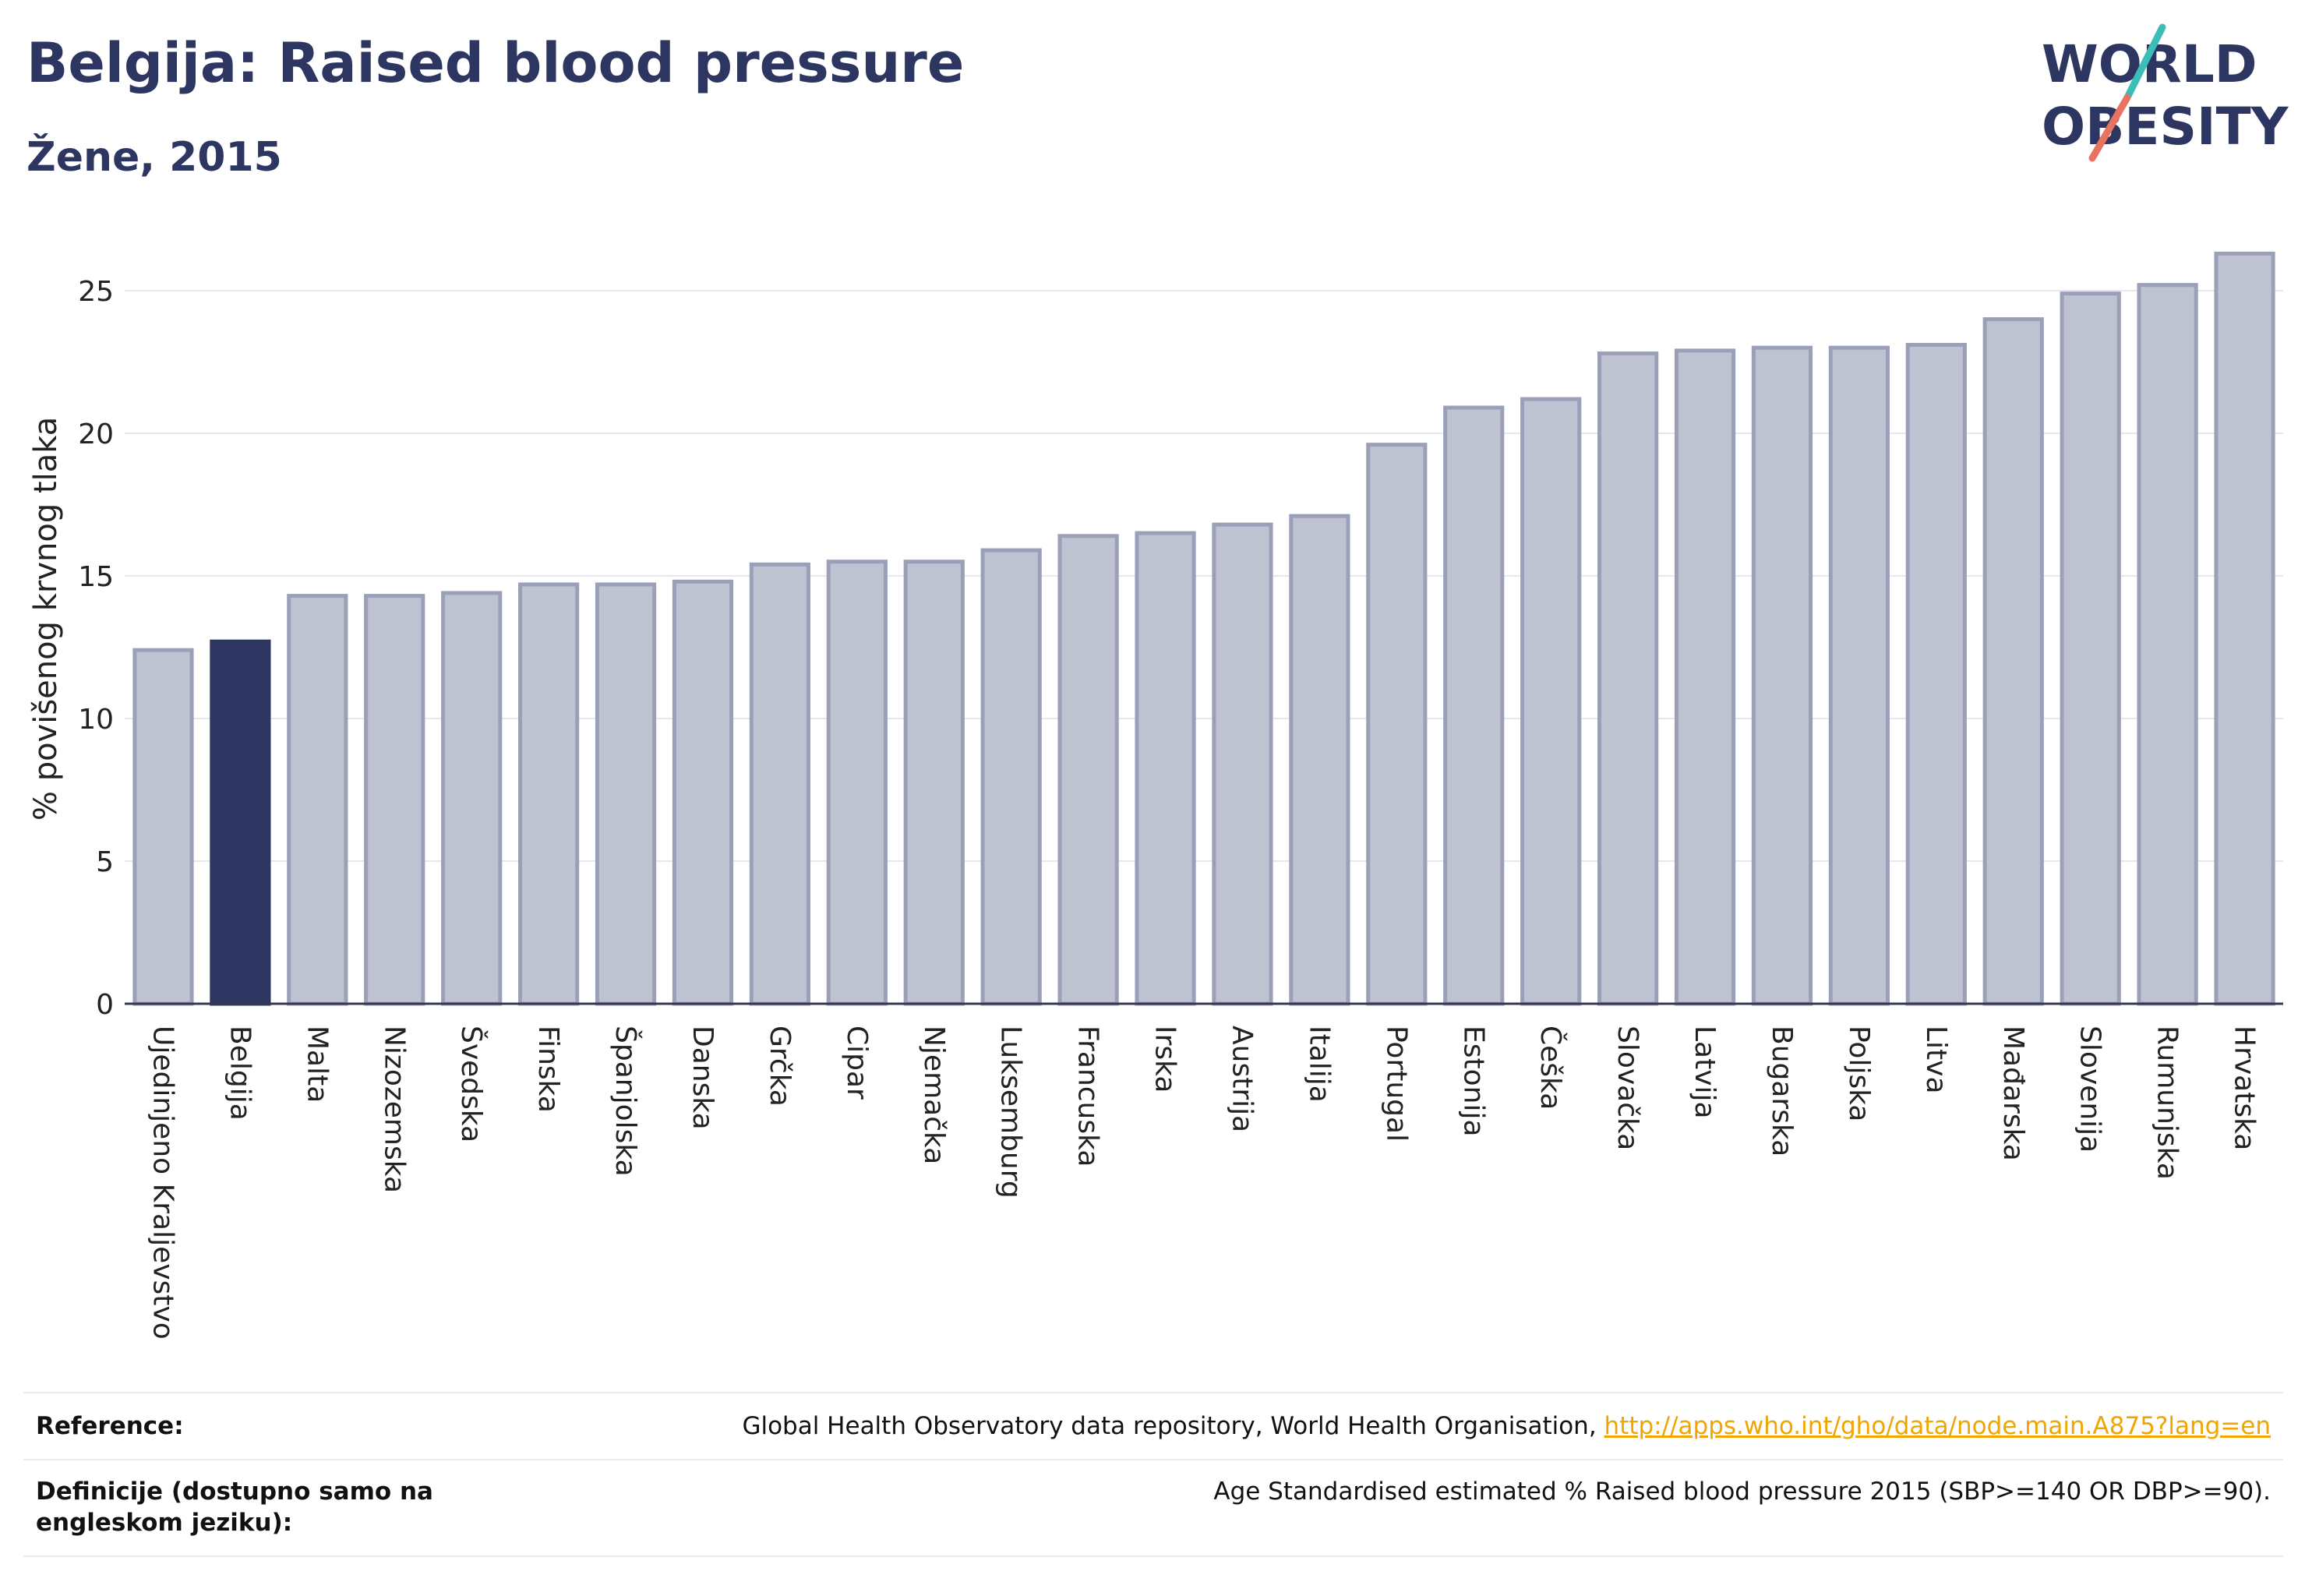  What do you see at coordinates (2090, 1089) in the screenshot?
I see `x-tick-label: Slovenija` at bounding box center [2090, 1089].